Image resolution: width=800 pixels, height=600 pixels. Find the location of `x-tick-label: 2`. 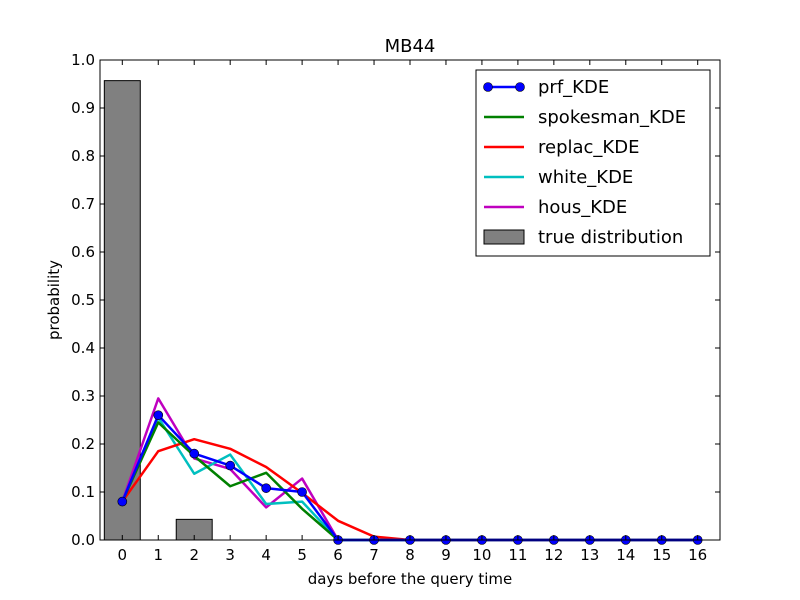

x-tick-label: 2 is located at coordinates (194, 555).